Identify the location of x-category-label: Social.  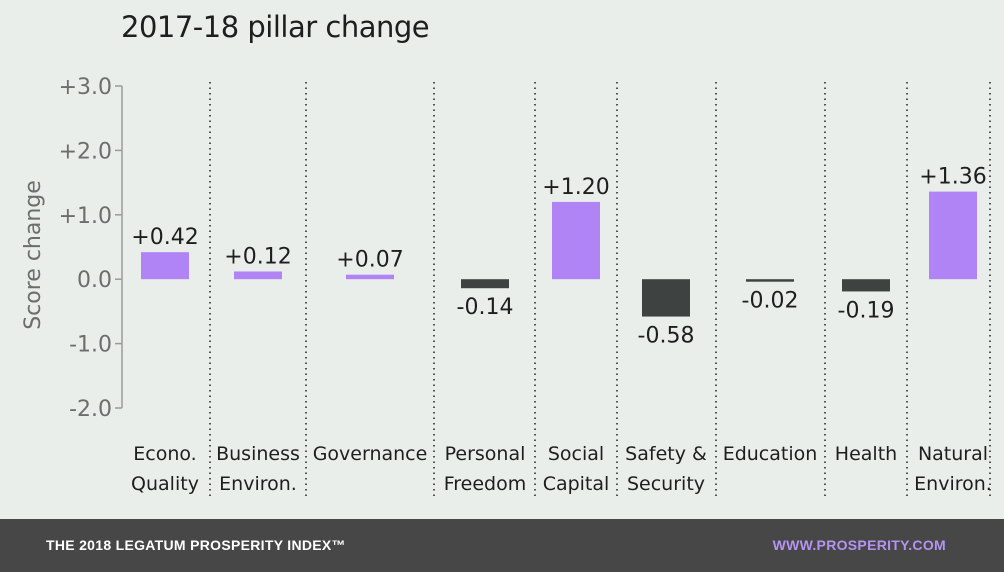
(576, 454).